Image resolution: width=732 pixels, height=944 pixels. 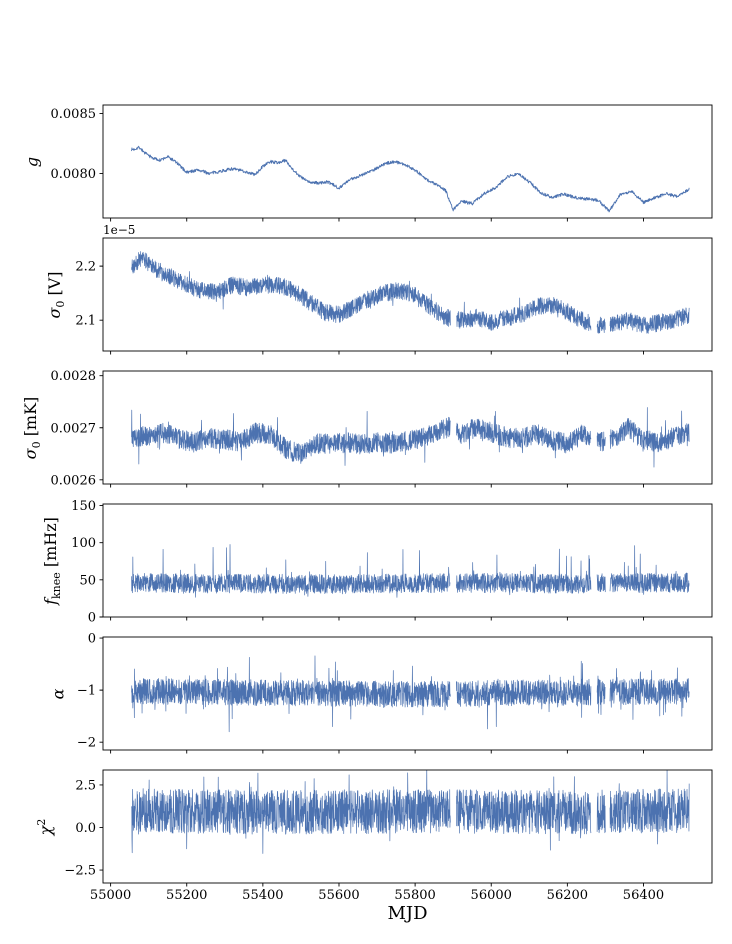 I want to click on y-axis-label-chi2: χ2, so click(x=45, y=826).